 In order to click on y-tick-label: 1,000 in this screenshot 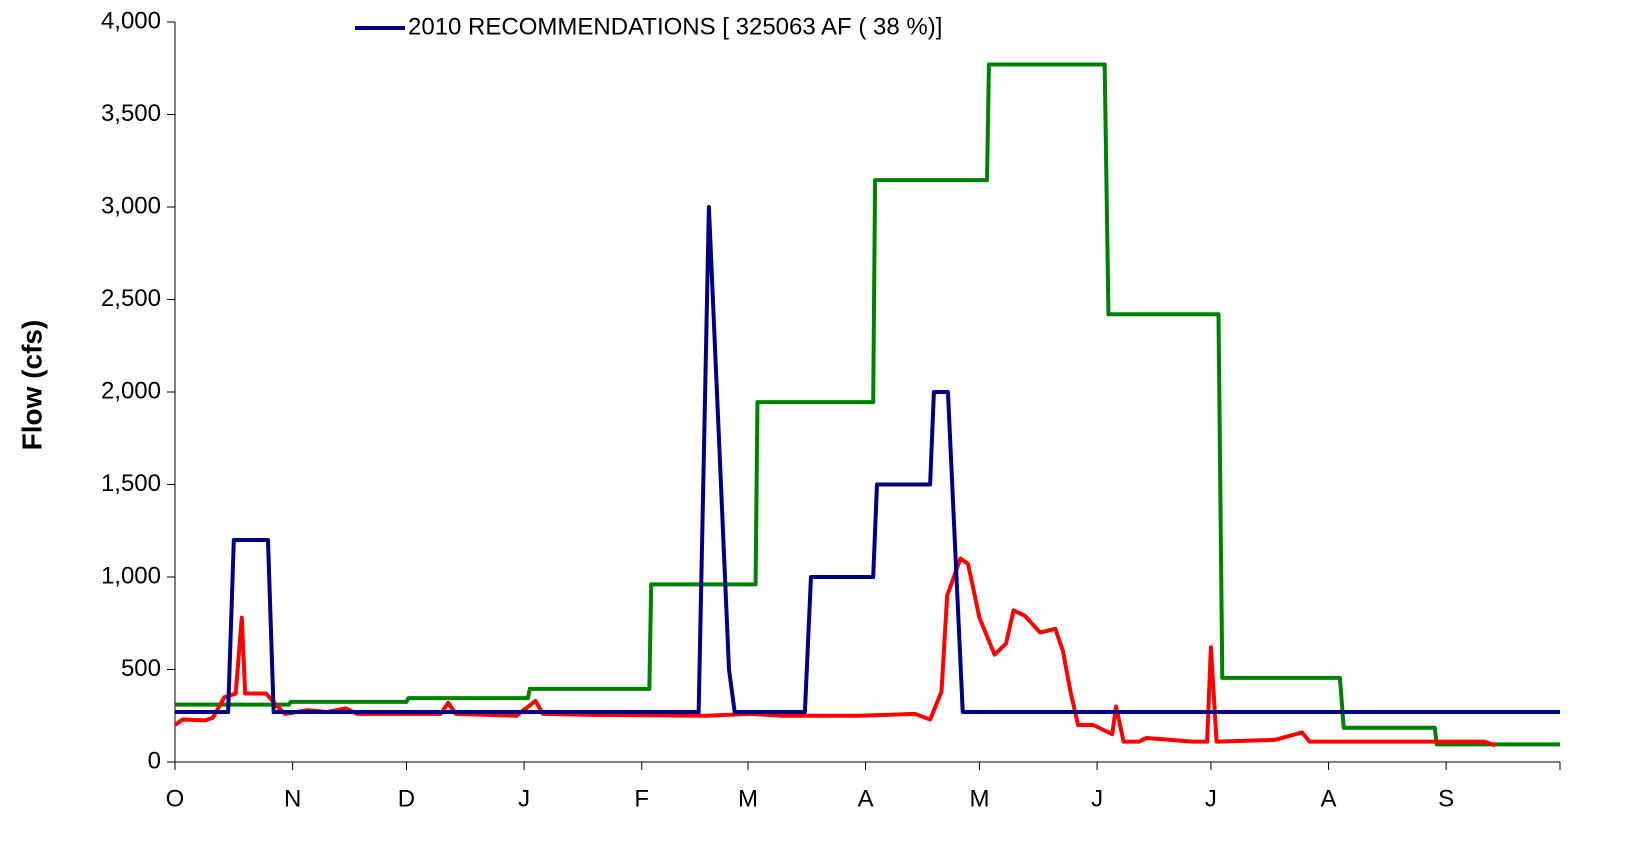, I will do `click(131, 575)`.